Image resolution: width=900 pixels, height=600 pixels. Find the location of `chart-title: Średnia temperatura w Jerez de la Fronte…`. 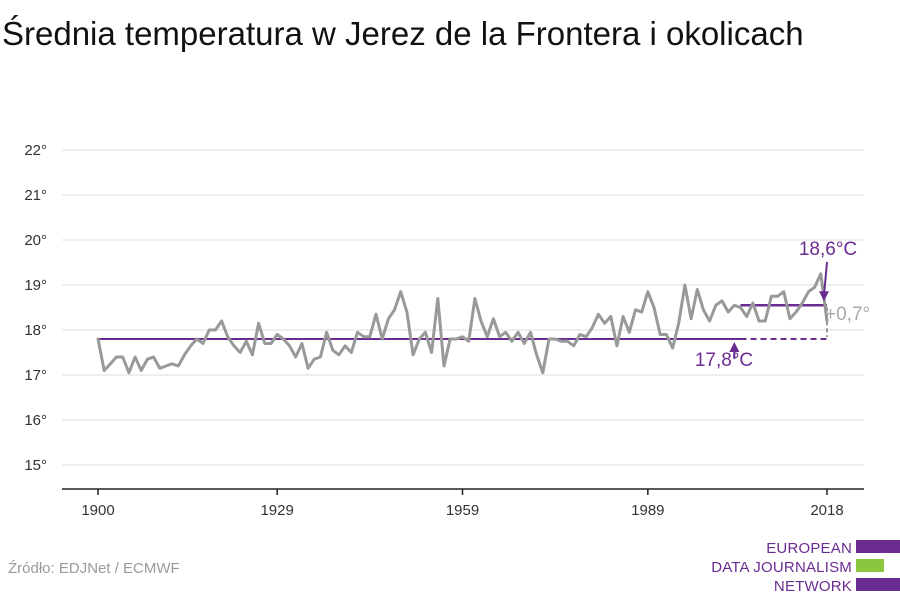

chart-title: Średnia temperatura w Jerez de la Fronte… is located at coordinates (403, 33).